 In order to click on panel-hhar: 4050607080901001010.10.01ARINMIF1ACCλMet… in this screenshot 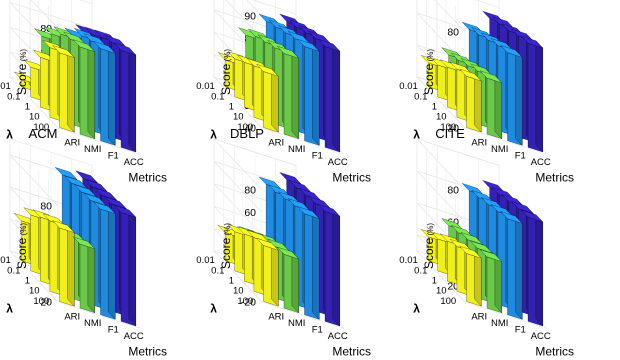, I will do `click(283, 92)`.